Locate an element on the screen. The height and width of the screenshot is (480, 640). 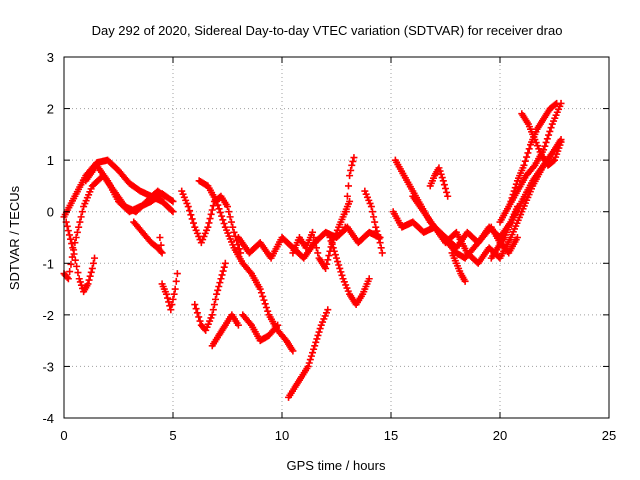
series-trace8 is located at coordinates (246, 266).